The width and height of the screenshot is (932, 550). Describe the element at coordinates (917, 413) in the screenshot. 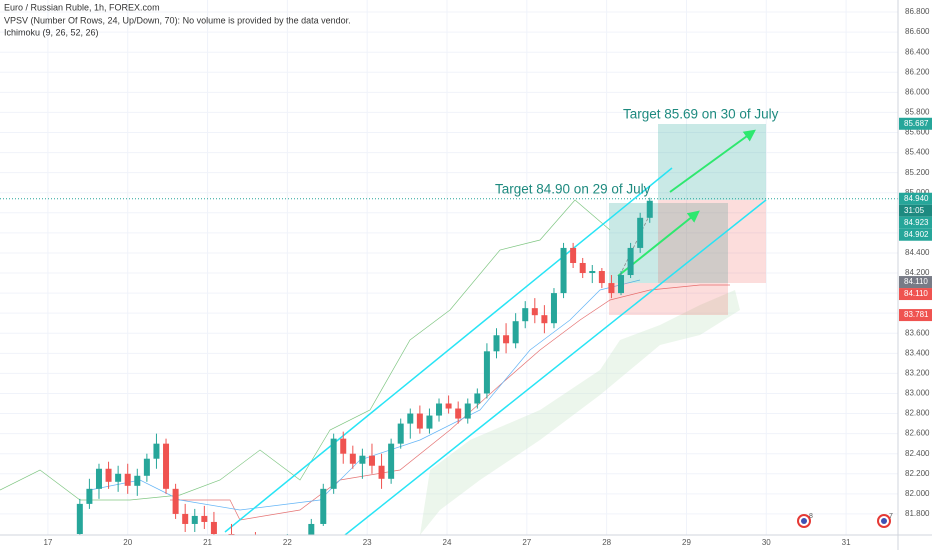

I see `y-tick-label: 82.800` at that location.